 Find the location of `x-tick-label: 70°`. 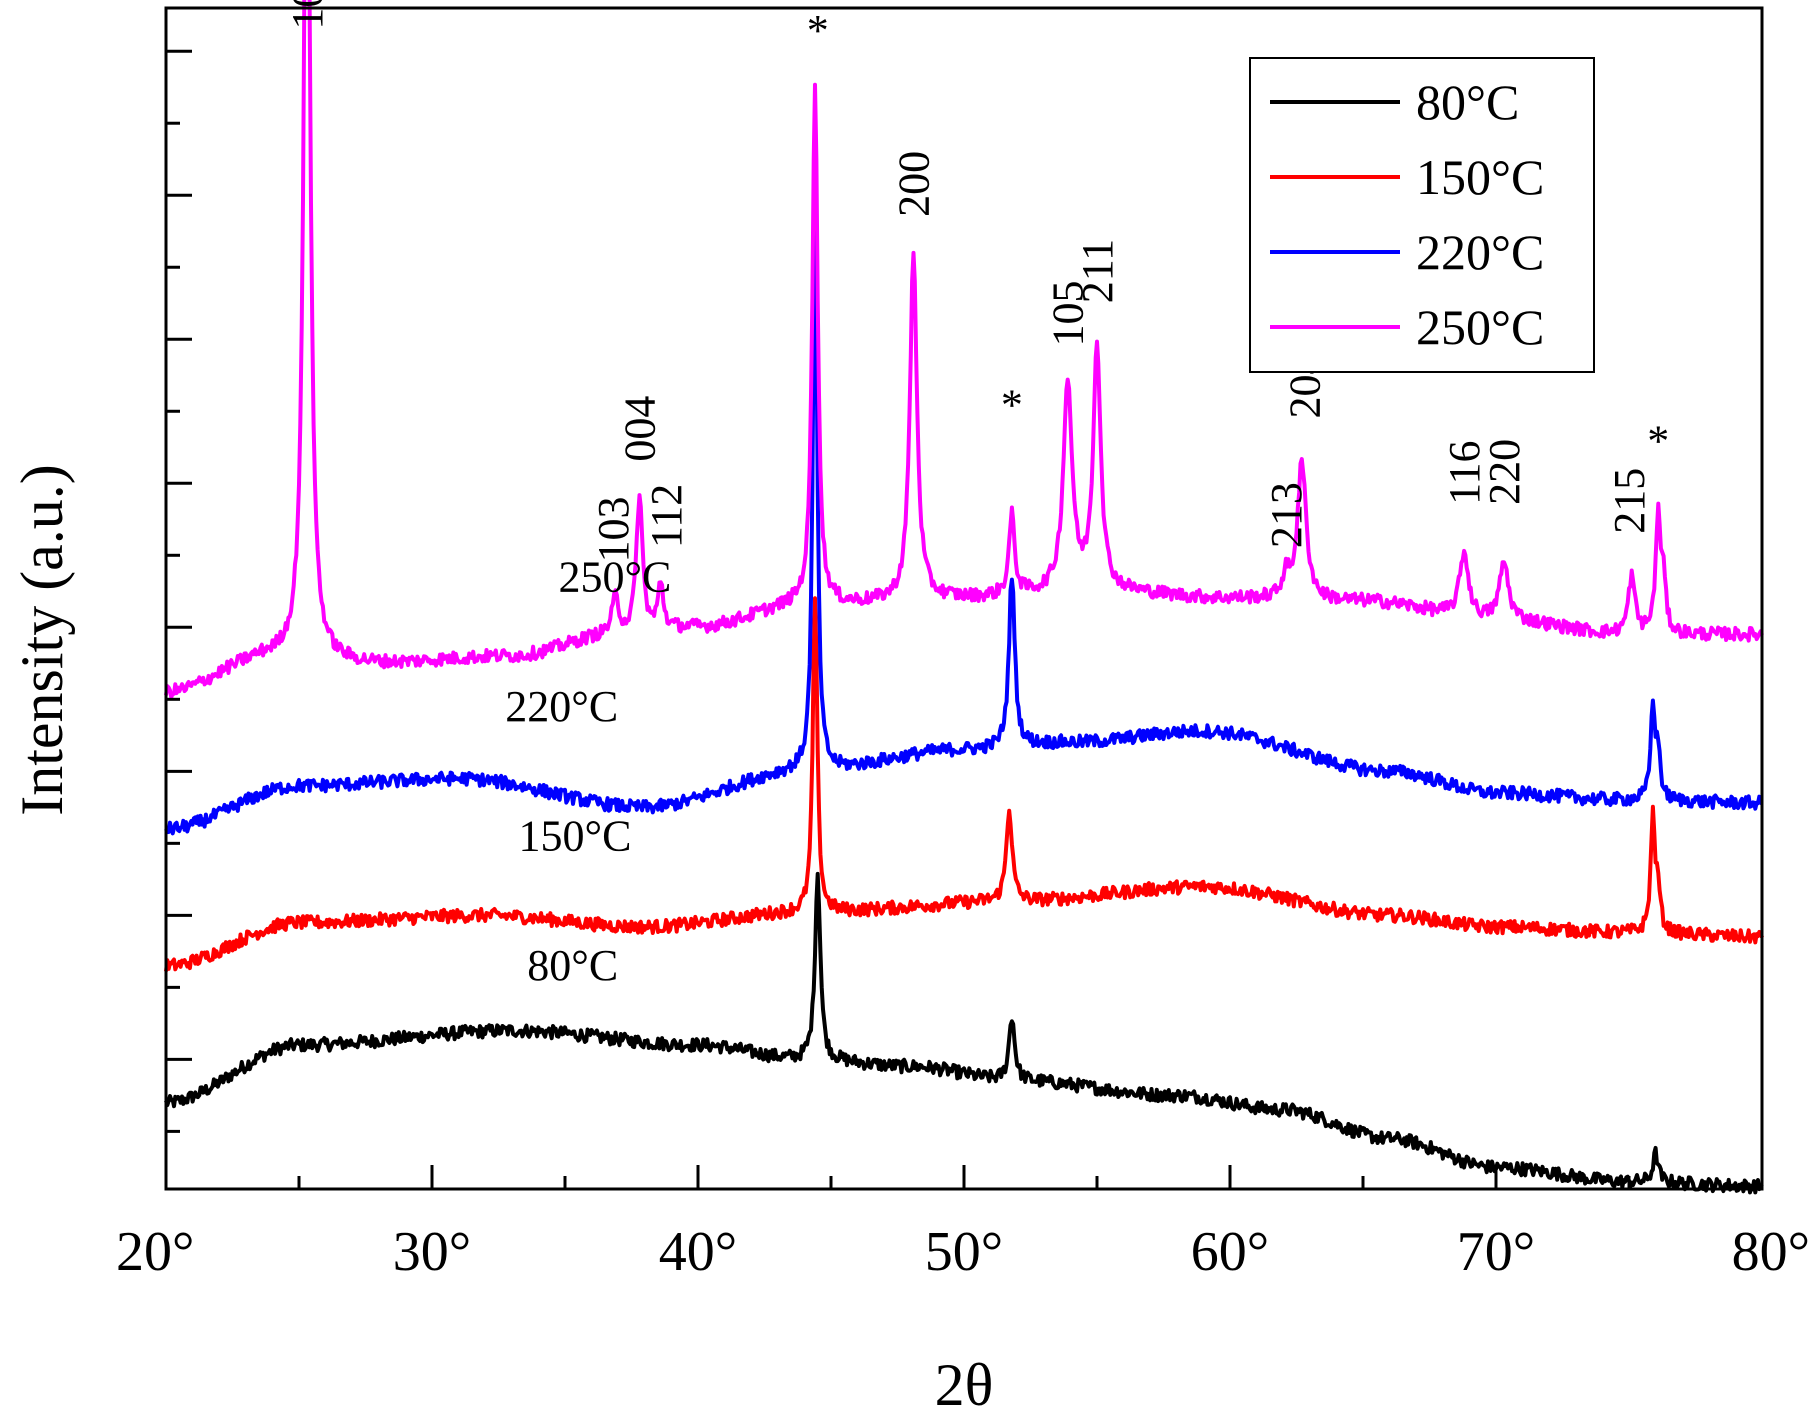

x-tick-label: 70° is located at coordinates (1496, 1252).